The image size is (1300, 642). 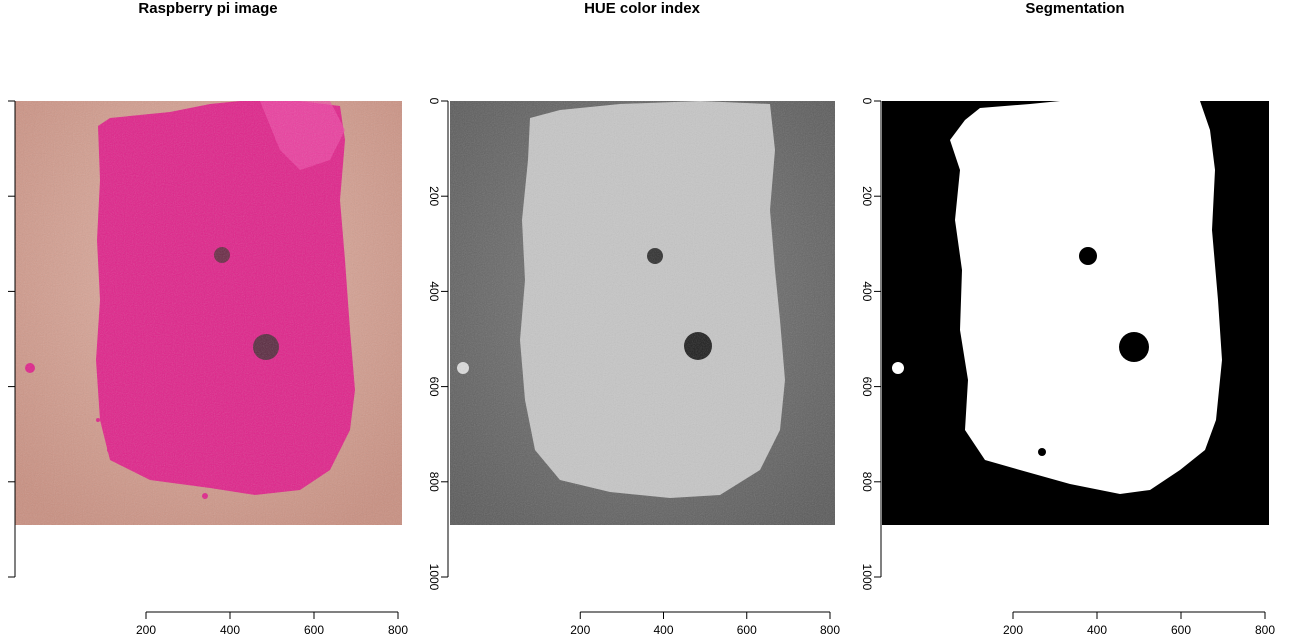 I want to click on magenta-powder-region, so click(x=225, y=298).